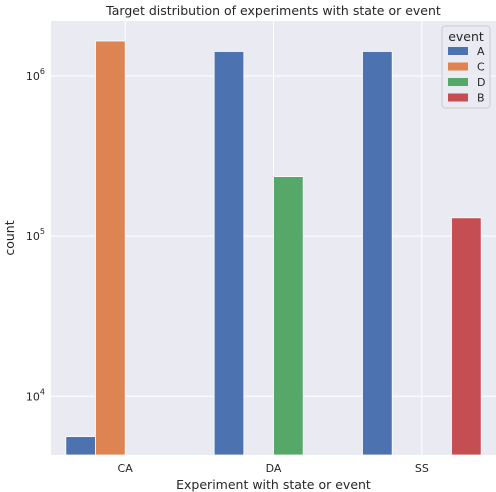  What do you see at coordinates (80, 446) in the screenshot?
I see `bar-ca-a` at bounding box center [80, 446].